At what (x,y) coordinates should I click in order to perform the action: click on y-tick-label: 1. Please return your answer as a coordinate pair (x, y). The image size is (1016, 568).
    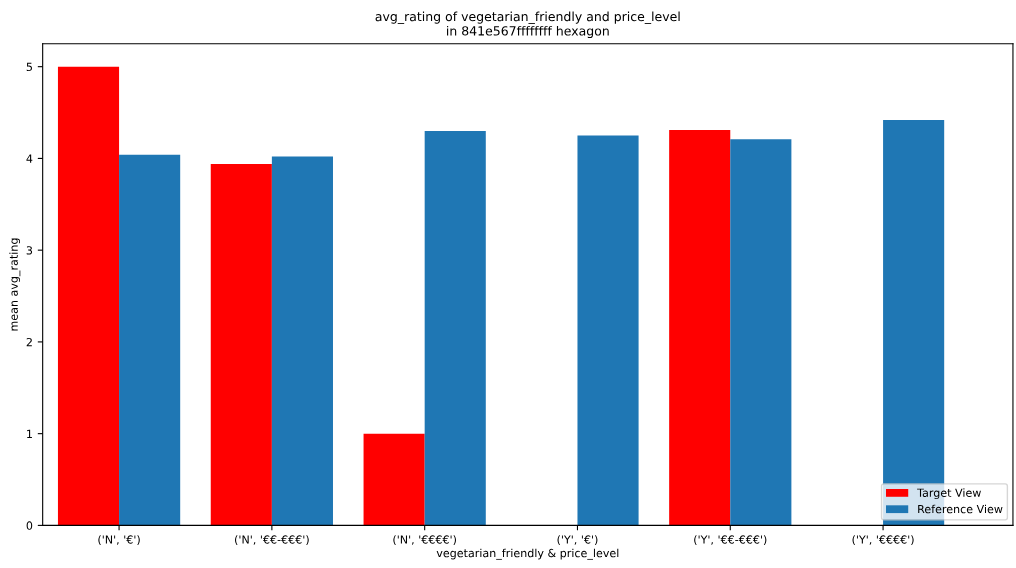
    Looking at the image, I should click on (29, 433).